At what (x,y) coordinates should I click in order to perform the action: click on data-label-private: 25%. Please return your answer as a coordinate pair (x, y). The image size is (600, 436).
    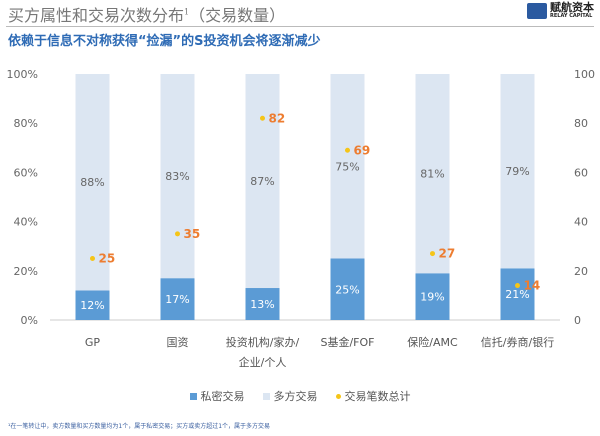
    Looking at the image, I should click on (347, 289).